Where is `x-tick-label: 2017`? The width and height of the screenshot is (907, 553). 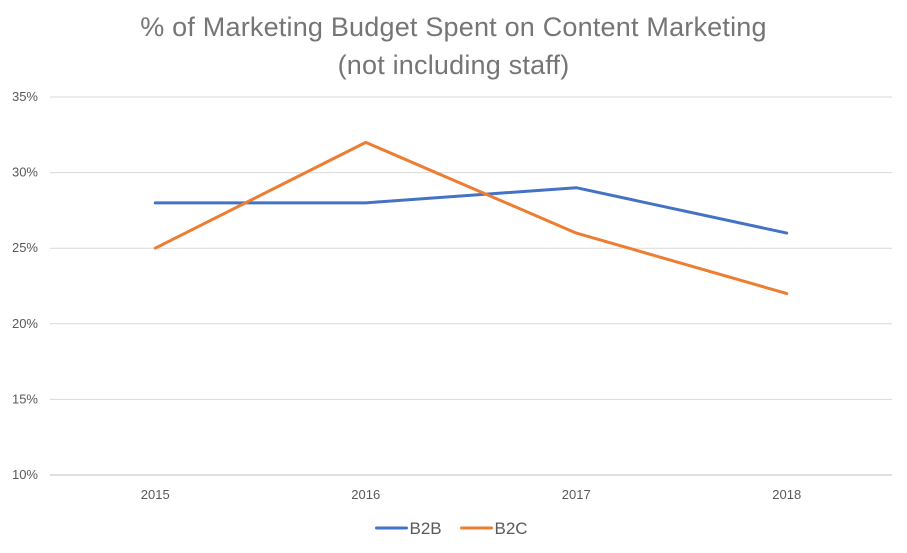 x-tick-label: 2017 is located at coordinates (576, 494).